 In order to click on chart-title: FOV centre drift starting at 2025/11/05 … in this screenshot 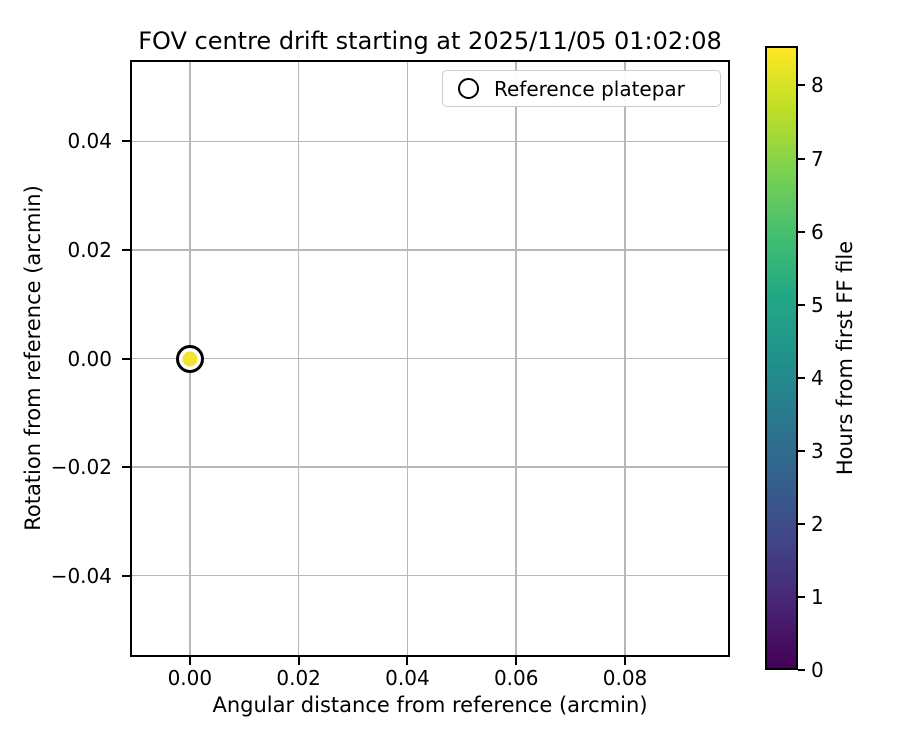, I will do `click(430, 41)`.